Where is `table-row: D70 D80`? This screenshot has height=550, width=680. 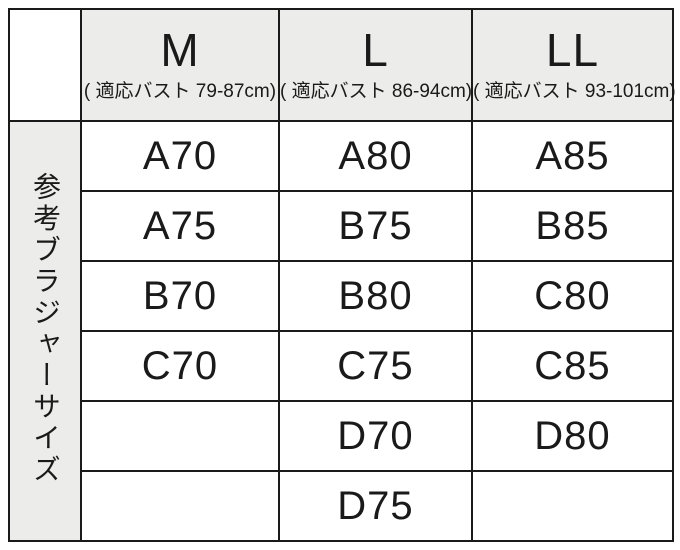
table-row: D70 D80 is located at coordinates (341, 436).